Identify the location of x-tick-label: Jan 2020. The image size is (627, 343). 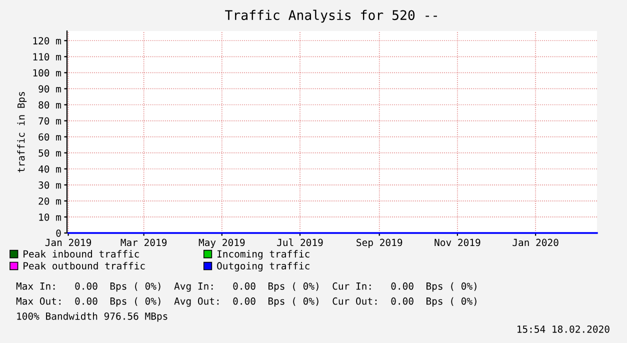
(535, 242).